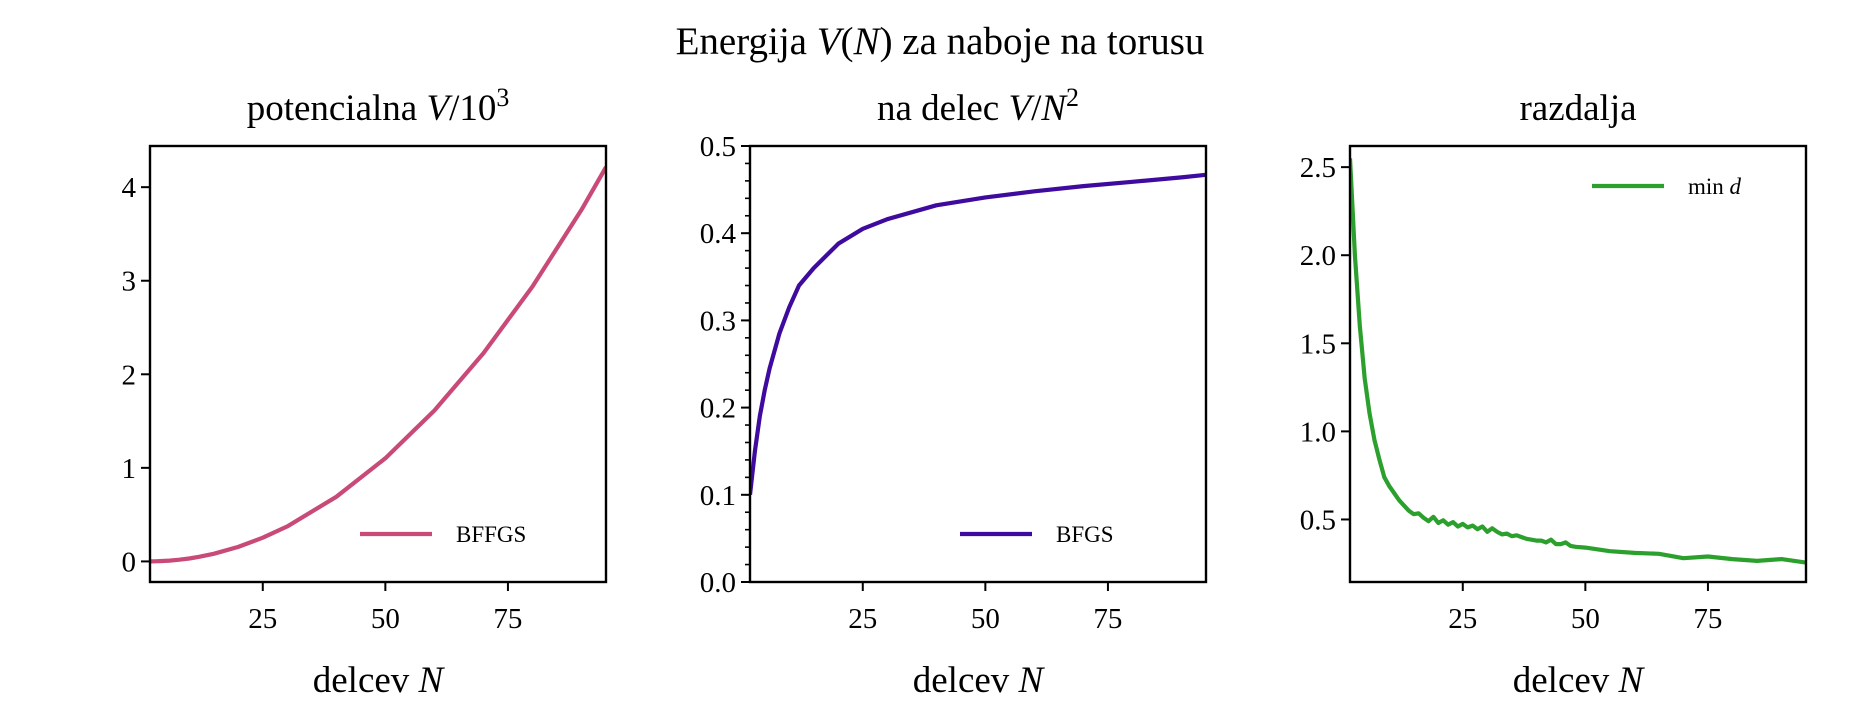  I want to click on y-tick-label: 0.2, so click(718, 409).